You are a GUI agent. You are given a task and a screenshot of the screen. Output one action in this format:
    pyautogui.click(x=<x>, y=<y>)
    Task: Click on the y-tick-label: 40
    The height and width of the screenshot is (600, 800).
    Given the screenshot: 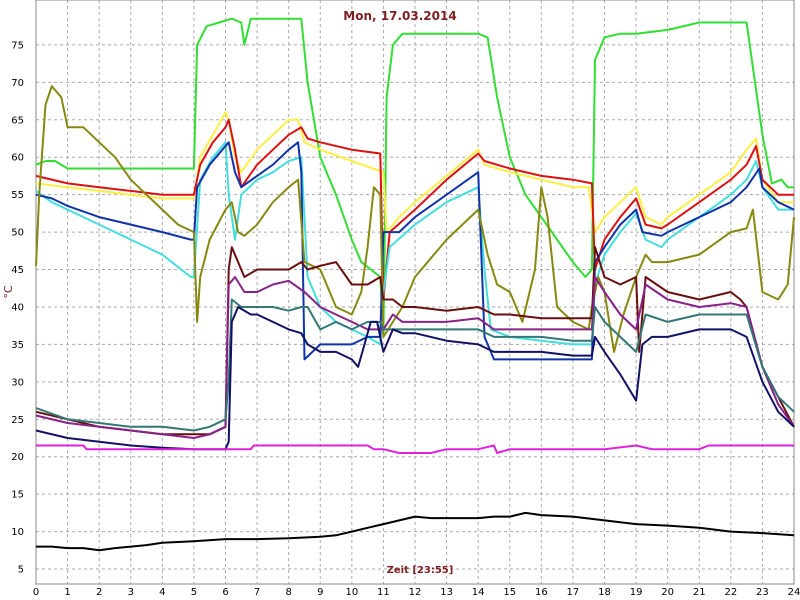 What is the action you would take?
    pyautogui.click(x=17, y=307)
    